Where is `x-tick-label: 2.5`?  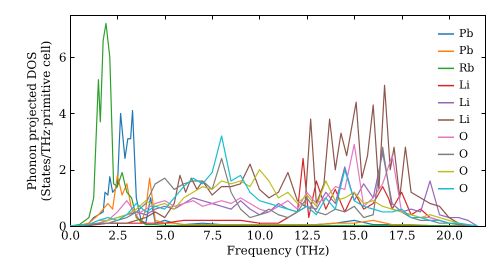 x-tick-label: 2.5 is located at coordinates (118, 235).